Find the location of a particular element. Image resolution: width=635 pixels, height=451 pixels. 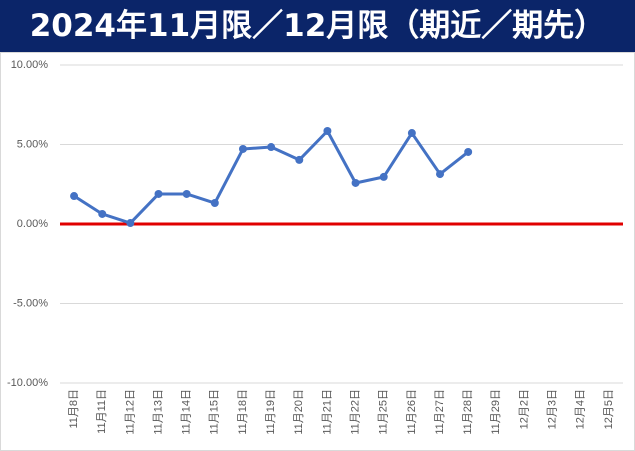

x-tick-label: 11月11日 is located at coordinates (102, 411).